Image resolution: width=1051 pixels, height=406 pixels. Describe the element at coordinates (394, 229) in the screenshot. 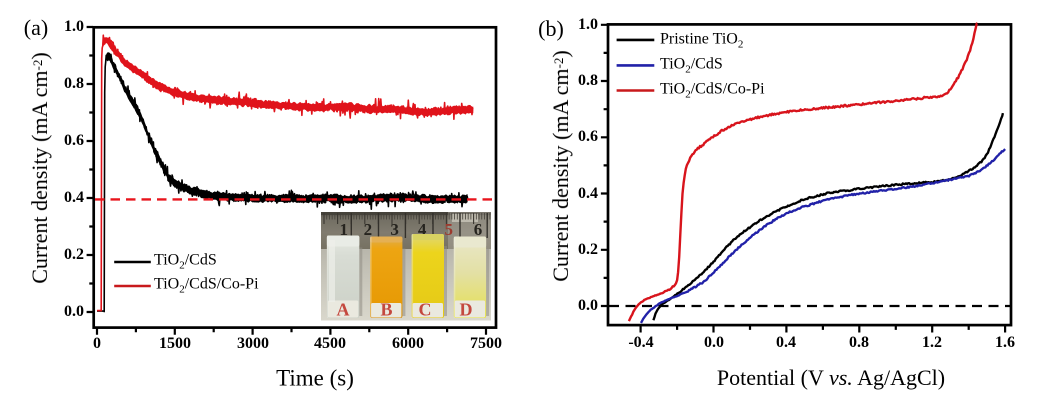

I see `svg-text: 3` at that location.